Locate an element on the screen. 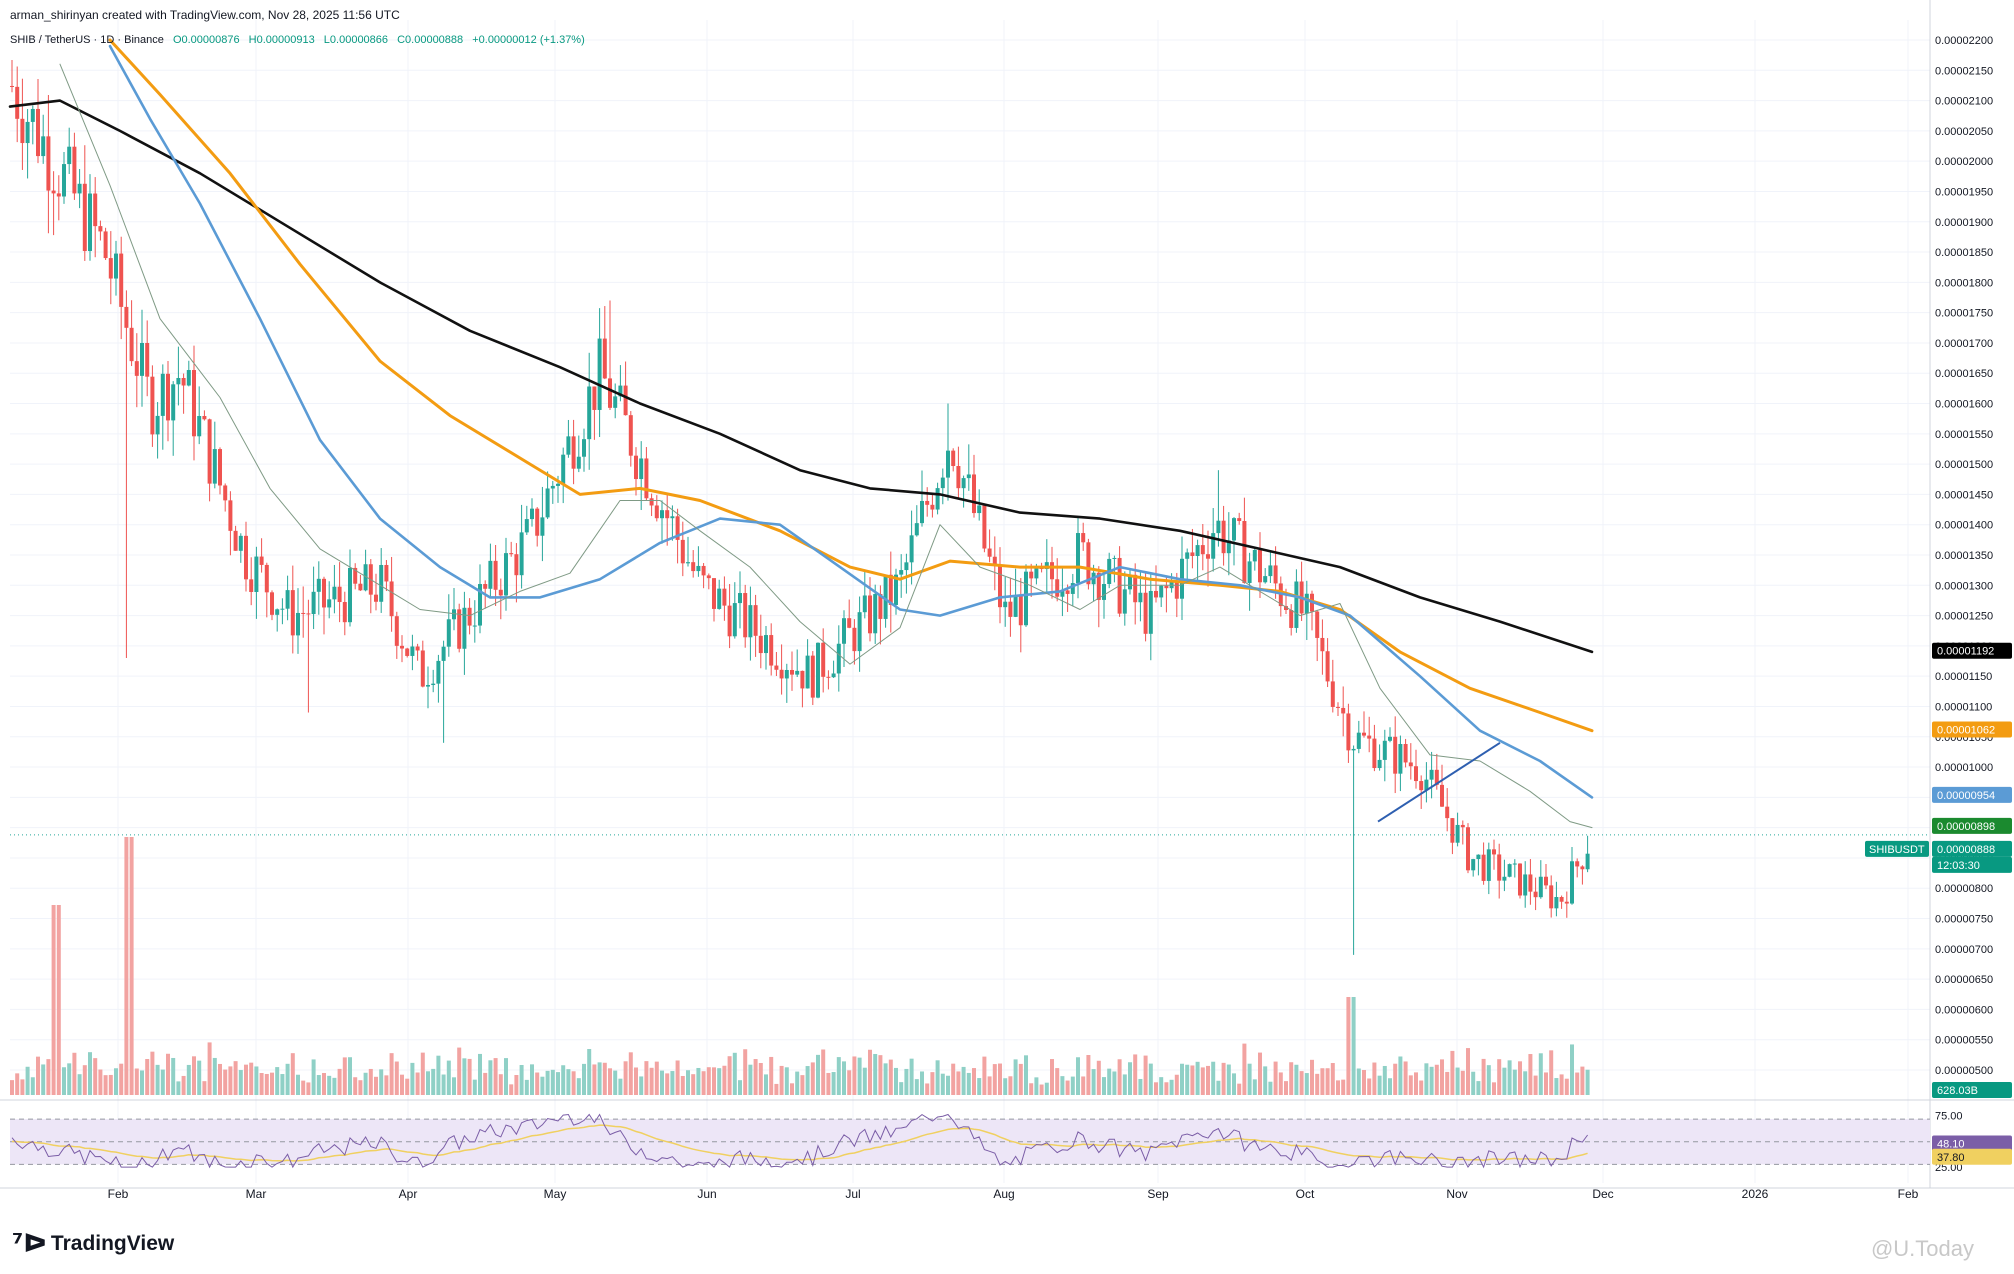 The image size is (2014, 1274). tradingview-logo: ⁷ᐅ TradingView is located at coordinates (93, 1244).